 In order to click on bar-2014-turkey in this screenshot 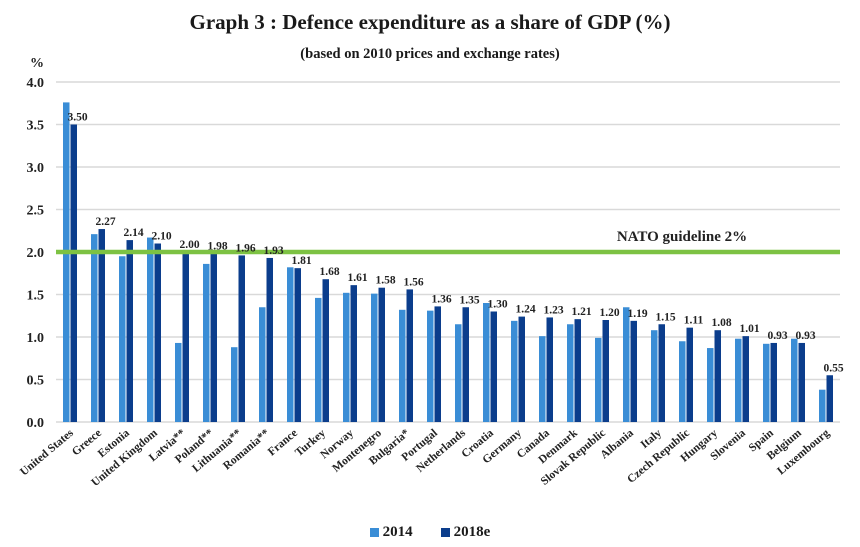, I will do `click(318, 359)`.